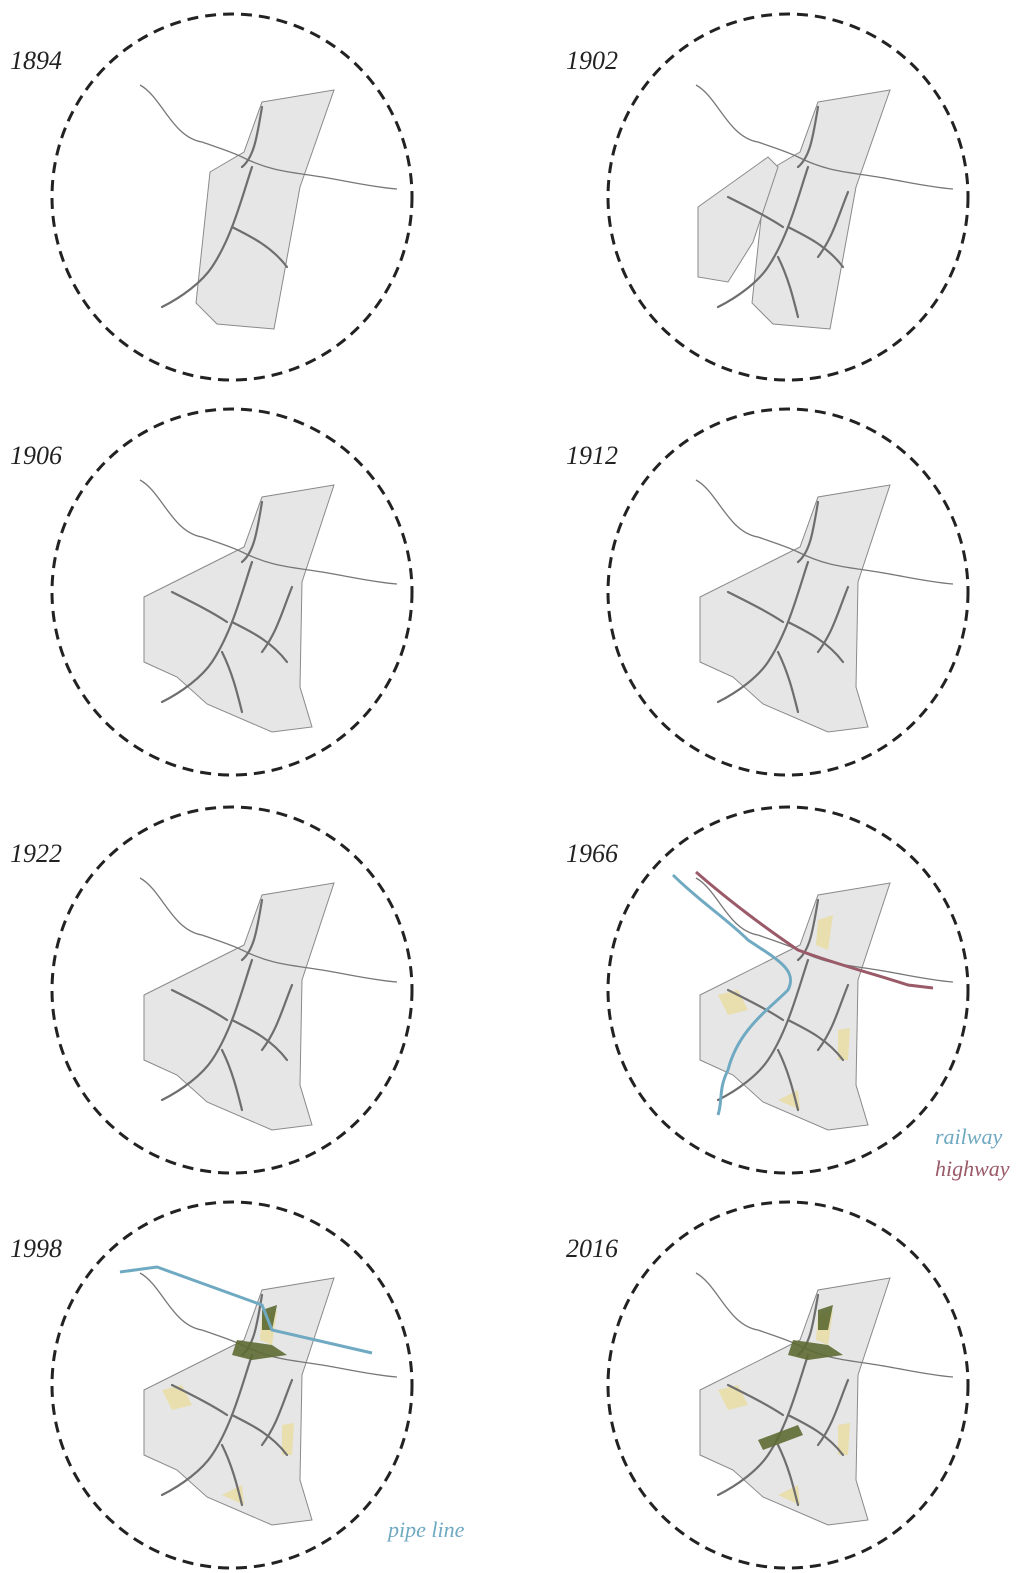 The image size is (1034, 1573). I want to click on railway-line, so click(731, 994).